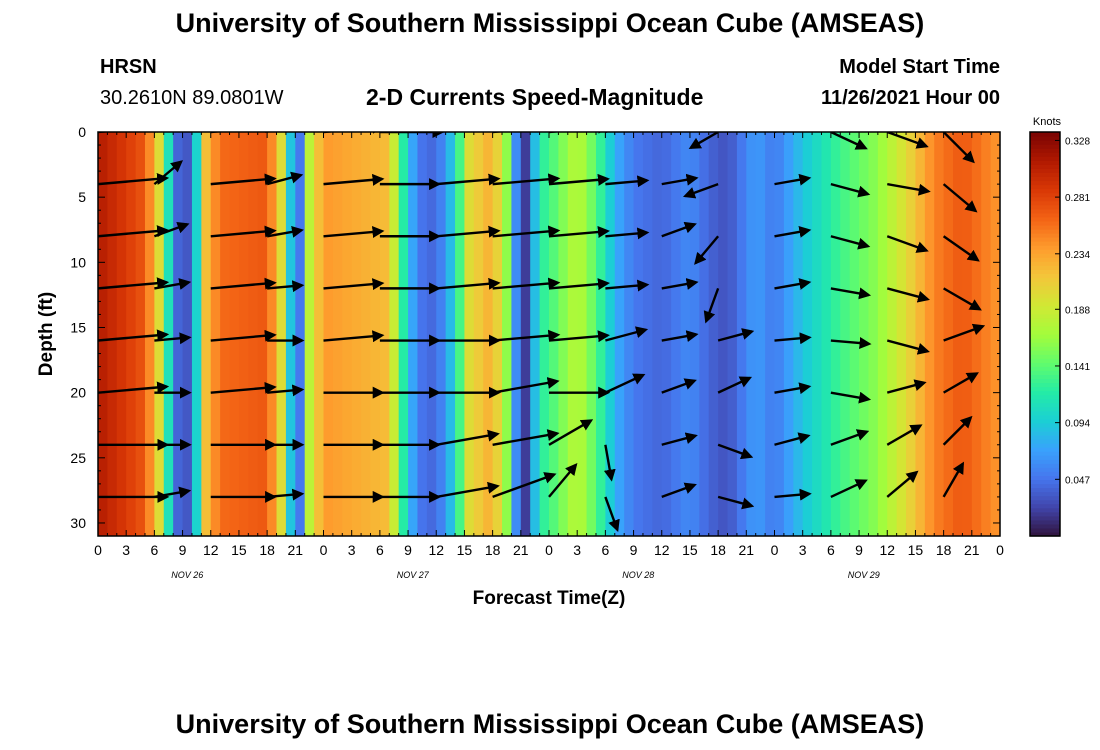 Image resolution: width=1100 pixels, height=750 pixels. I want to click on colorbar-frame, so click(1045, 334).